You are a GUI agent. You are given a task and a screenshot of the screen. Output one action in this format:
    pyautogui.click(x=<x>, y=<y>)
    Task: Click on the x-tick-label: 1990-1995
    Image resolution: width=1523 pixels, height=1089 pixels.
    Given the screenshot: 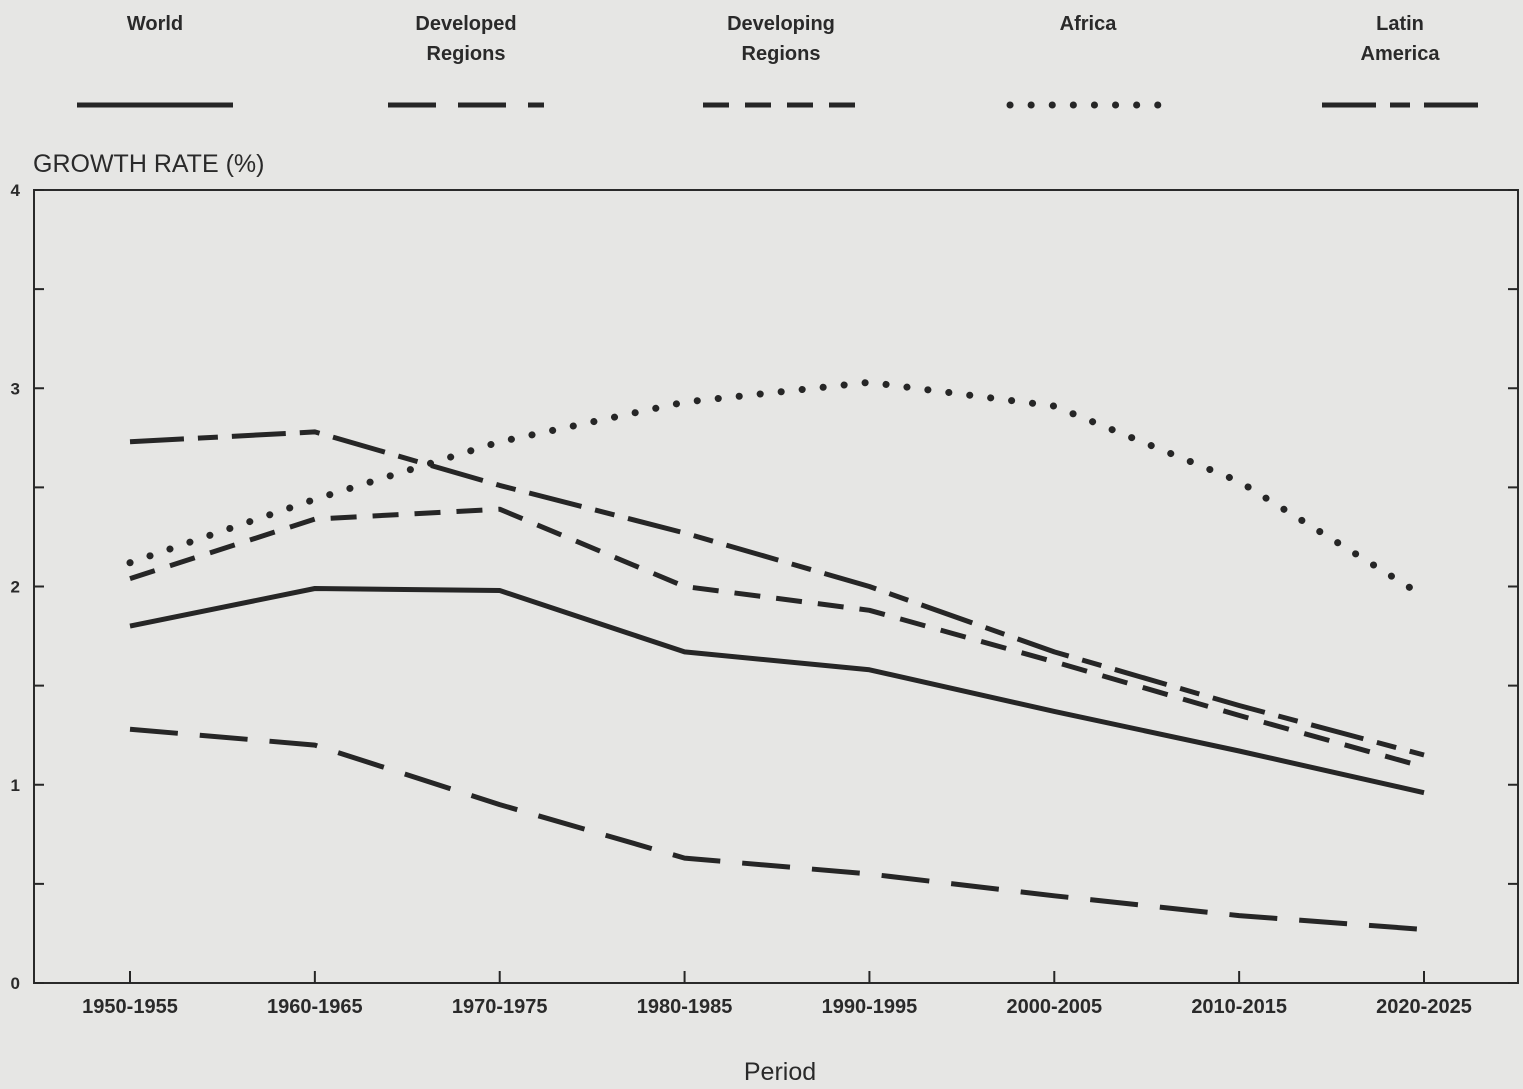 What is the action you would take?
    pyautogui.click(x=870, y=1007)
    